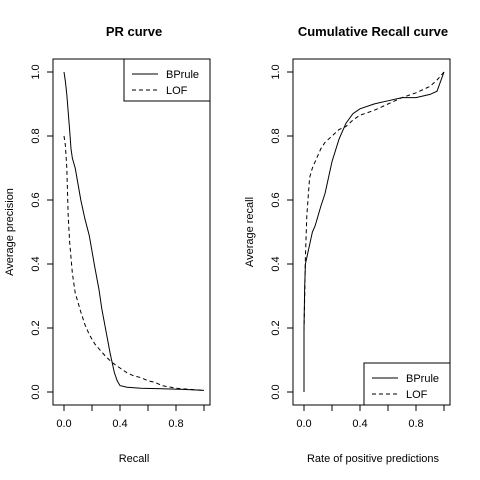  Describe the element at coordinates (130, 417) in the screenshot. I see `pr-x-axis: 0.0 0.4 0.8` at that location.